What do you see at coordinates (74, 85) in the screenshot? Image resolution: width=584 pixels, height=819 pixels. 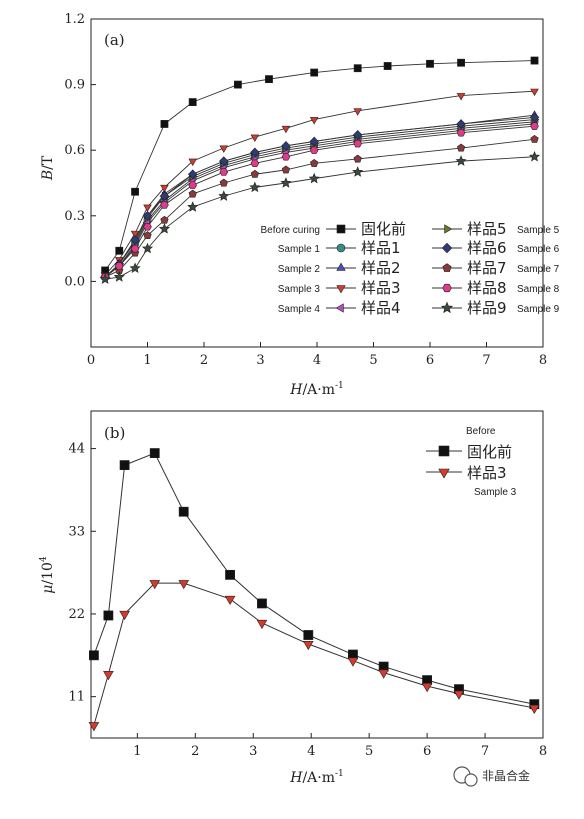 I see `y-tick-label: 0.9` at bounding box center [74, 85].